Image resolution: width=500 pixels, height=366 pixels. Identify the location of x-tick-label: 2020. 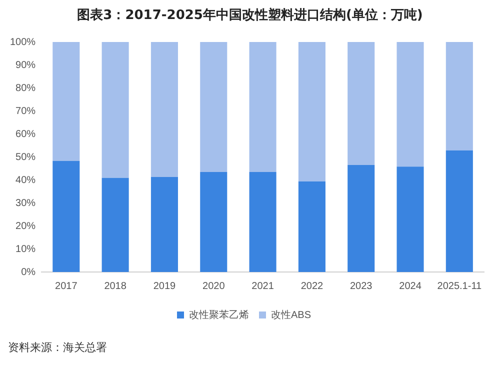
(214, 286).